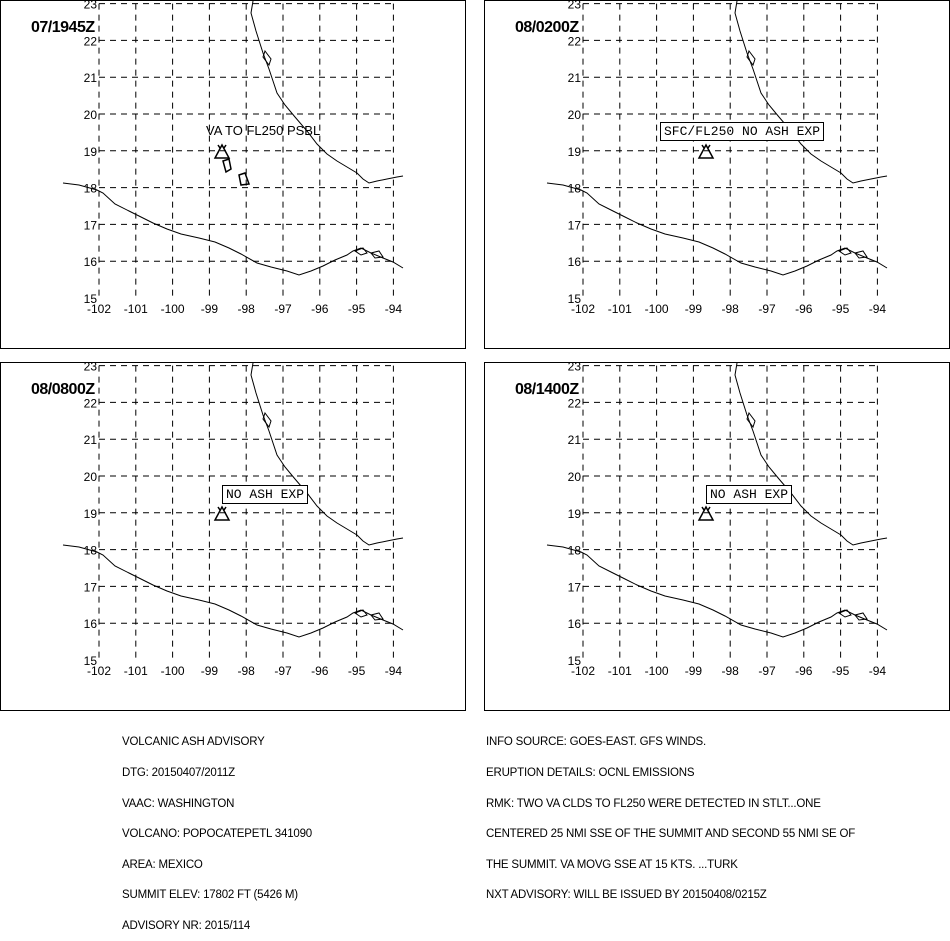 The width and height of the screenshot is (950, 941). I want to click on advisory-left-line: AREA: MEXICO, so click(162, 864).